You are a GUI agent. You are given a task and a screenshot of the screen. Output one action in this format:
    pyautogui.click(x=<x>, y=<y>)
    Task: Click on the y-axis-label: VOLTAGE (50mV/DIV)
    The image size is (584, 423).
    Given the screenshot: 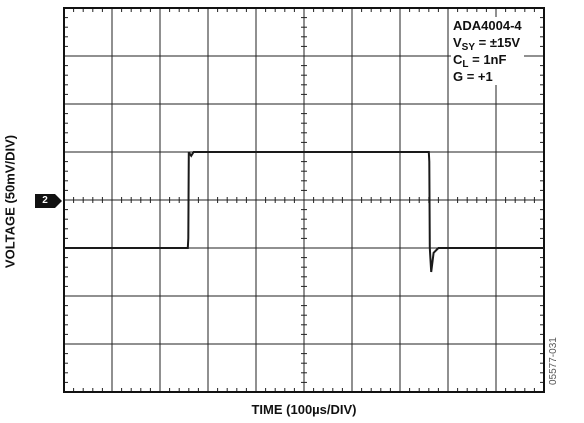 What is the action you would take?
    pyautogui.click(x=10, y=201)
    